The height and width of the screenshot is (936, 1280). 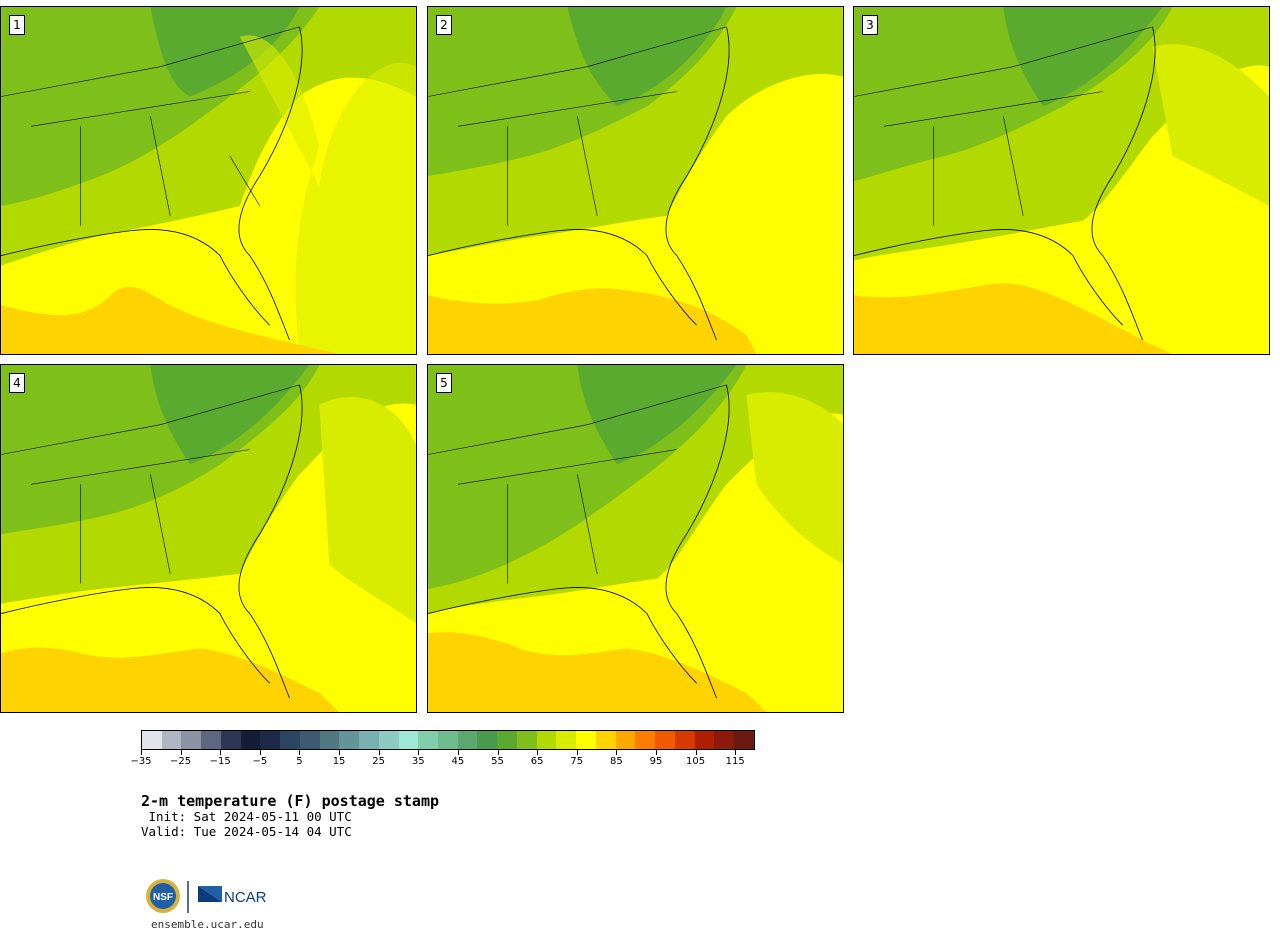 I want to click on nsf-text: NSF, so click(x=163, y=897).